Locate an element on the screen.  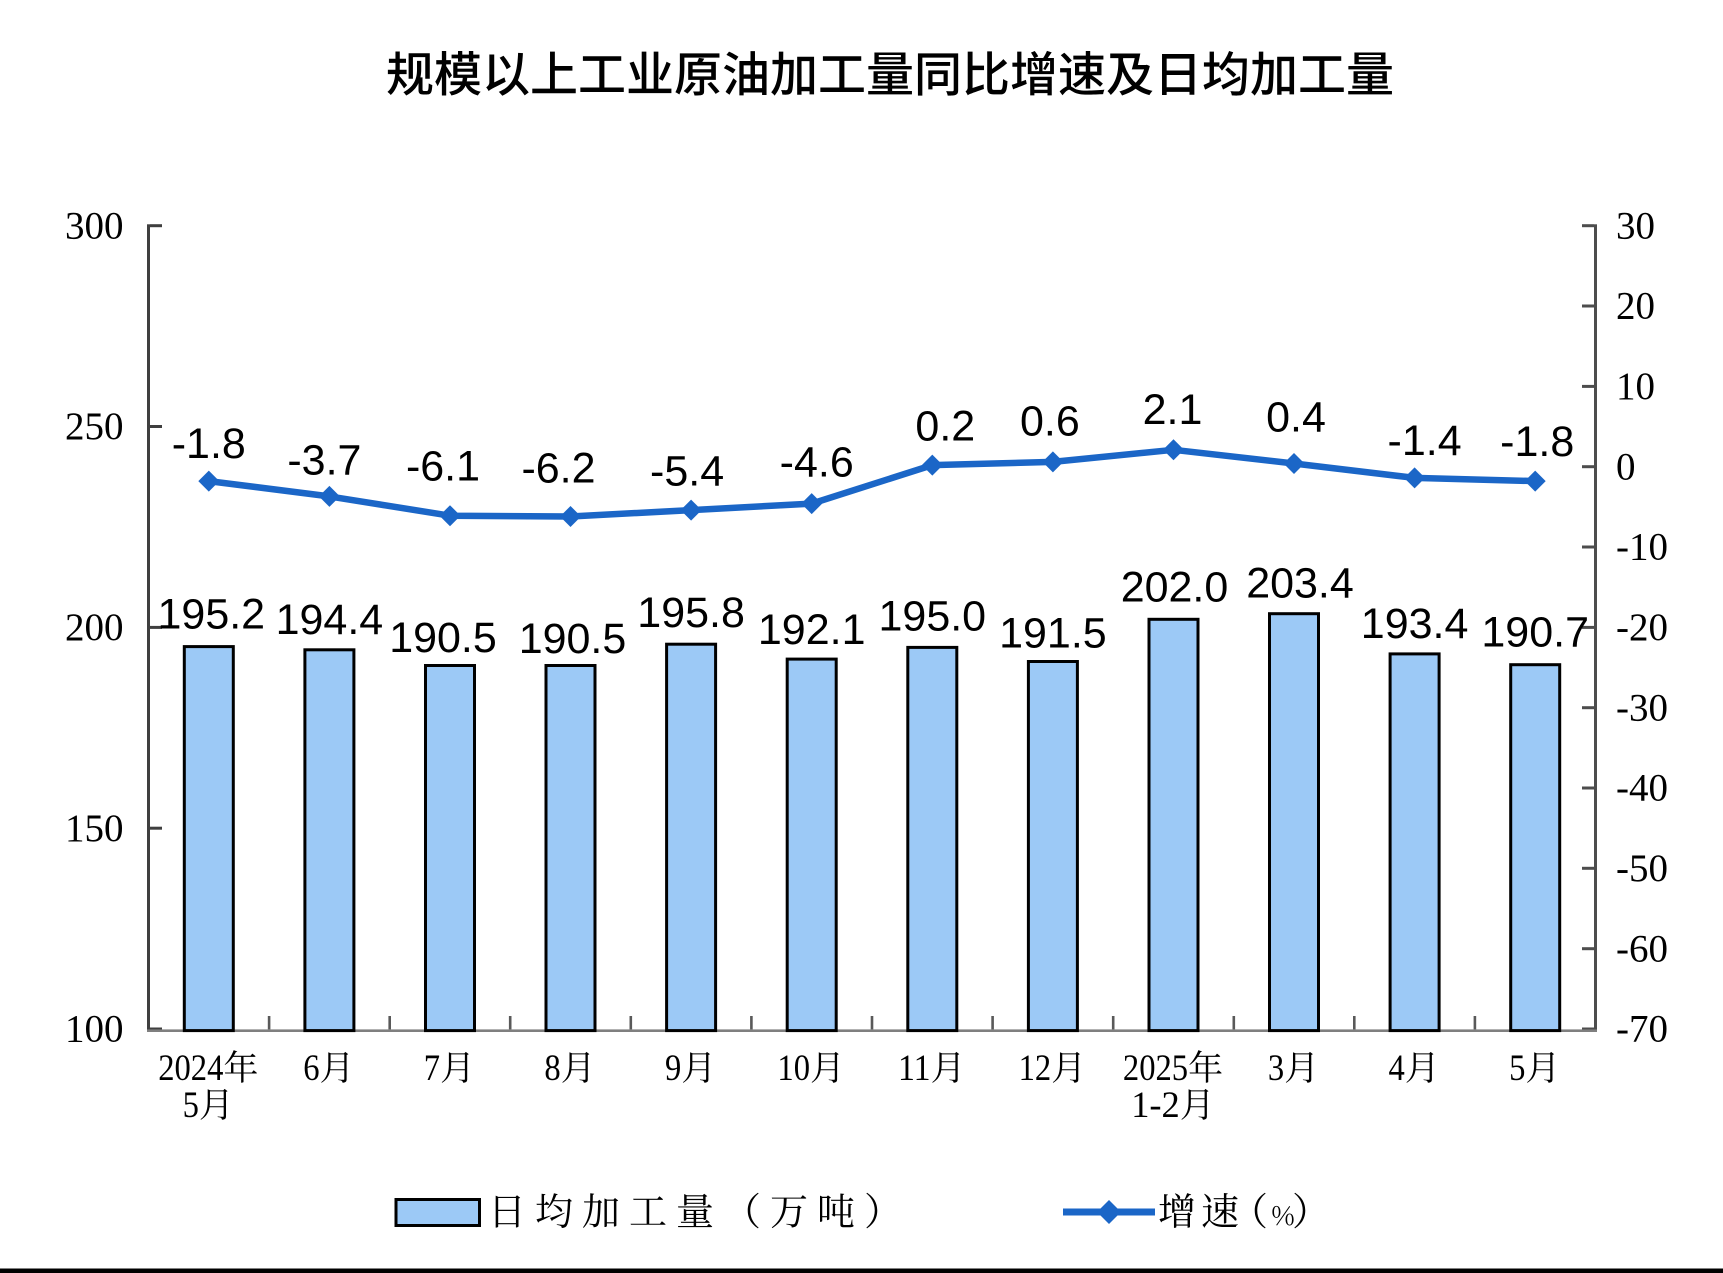
svg-text: 3 is located at coordinates (1276, 1068).